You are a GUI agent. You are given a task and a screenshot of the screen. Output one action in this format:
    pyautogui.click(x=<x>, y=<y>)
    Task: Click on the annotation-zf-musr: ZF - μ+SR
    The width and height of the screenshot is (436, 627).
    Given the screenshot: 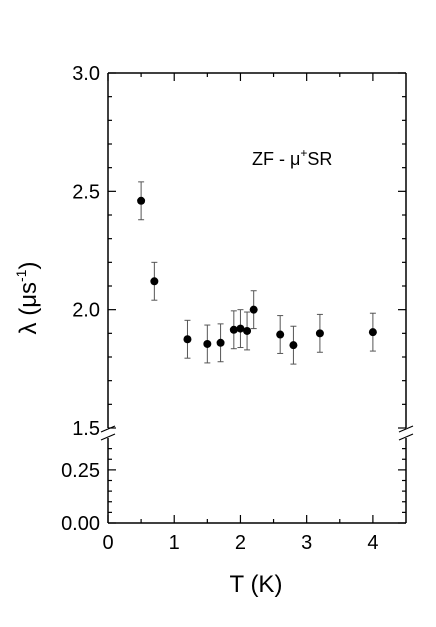 What is the action you would take?
    pyautogui.click(x=292, y=157)
    